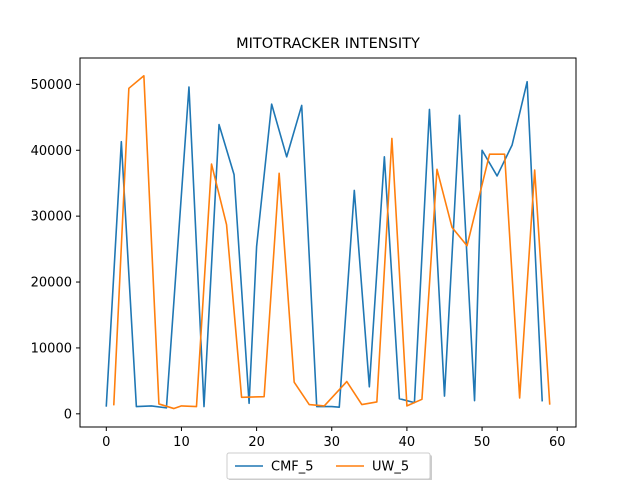 The height and width of the screenshot is (480, 640). What do you see at coordinates (407, 442) in the screenshot?
I see `x-tick-label: 40` at bounding box center [407, 442].